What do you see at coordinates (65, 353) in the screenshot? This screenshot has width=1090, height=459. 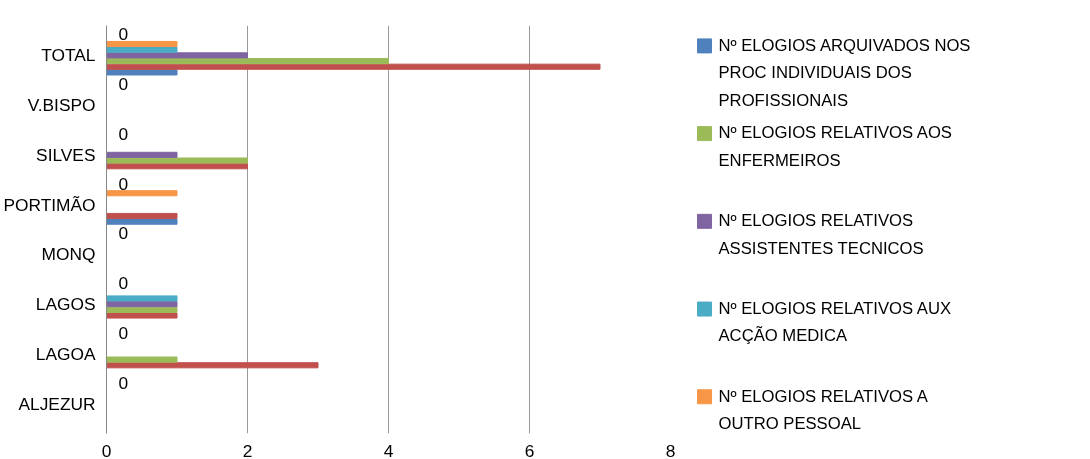 I see `y-tick-label: LAGOA` at bounding box center [65, 353].